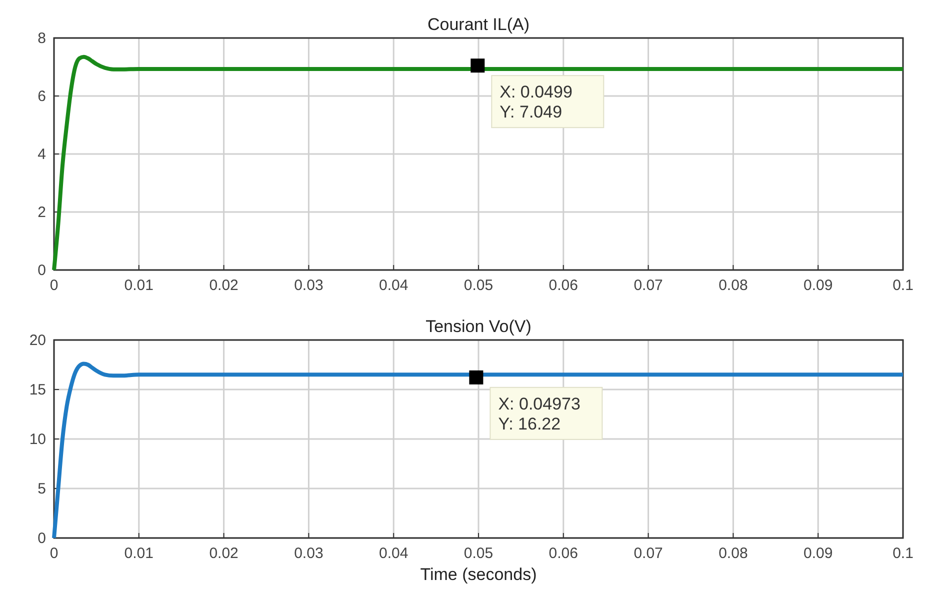 The width and height of the screenshot is (925, 599). Describe the element at coordinates (536, 102) in the screenshot. I see `annotation: X: 0.0499 Y: 7.049` at that location.